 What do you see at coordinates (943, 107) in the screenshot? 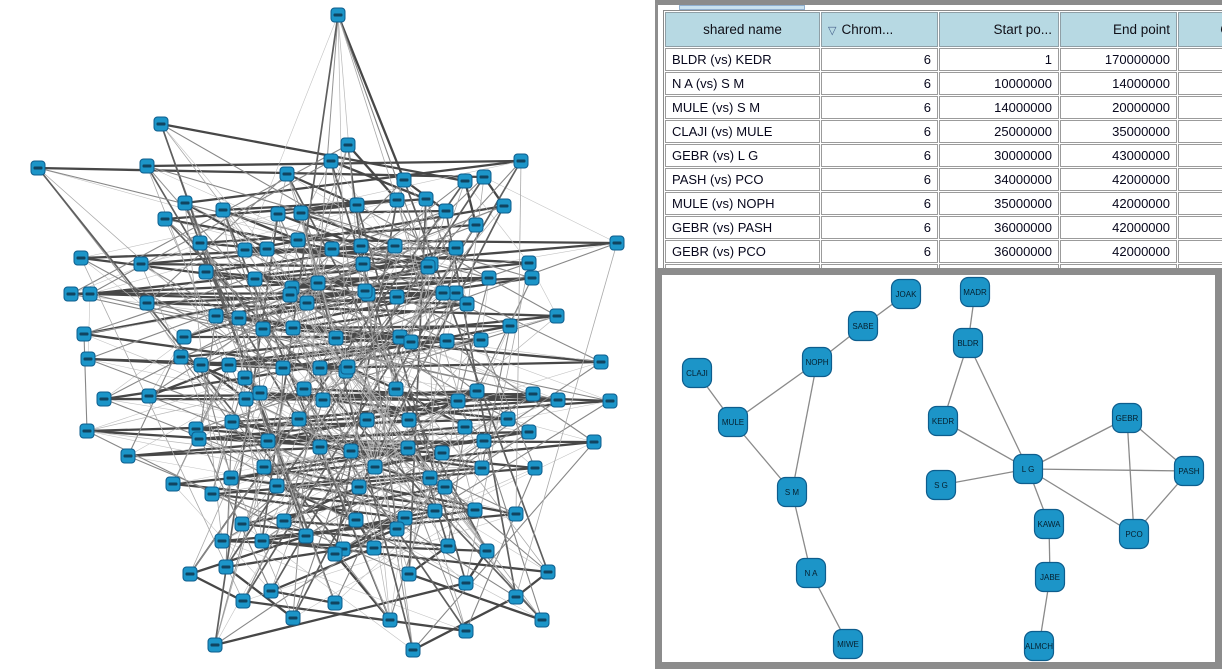
I see `table-row: MULE (vs) S M614000000200000007.5` at bounding box center [943, 107].